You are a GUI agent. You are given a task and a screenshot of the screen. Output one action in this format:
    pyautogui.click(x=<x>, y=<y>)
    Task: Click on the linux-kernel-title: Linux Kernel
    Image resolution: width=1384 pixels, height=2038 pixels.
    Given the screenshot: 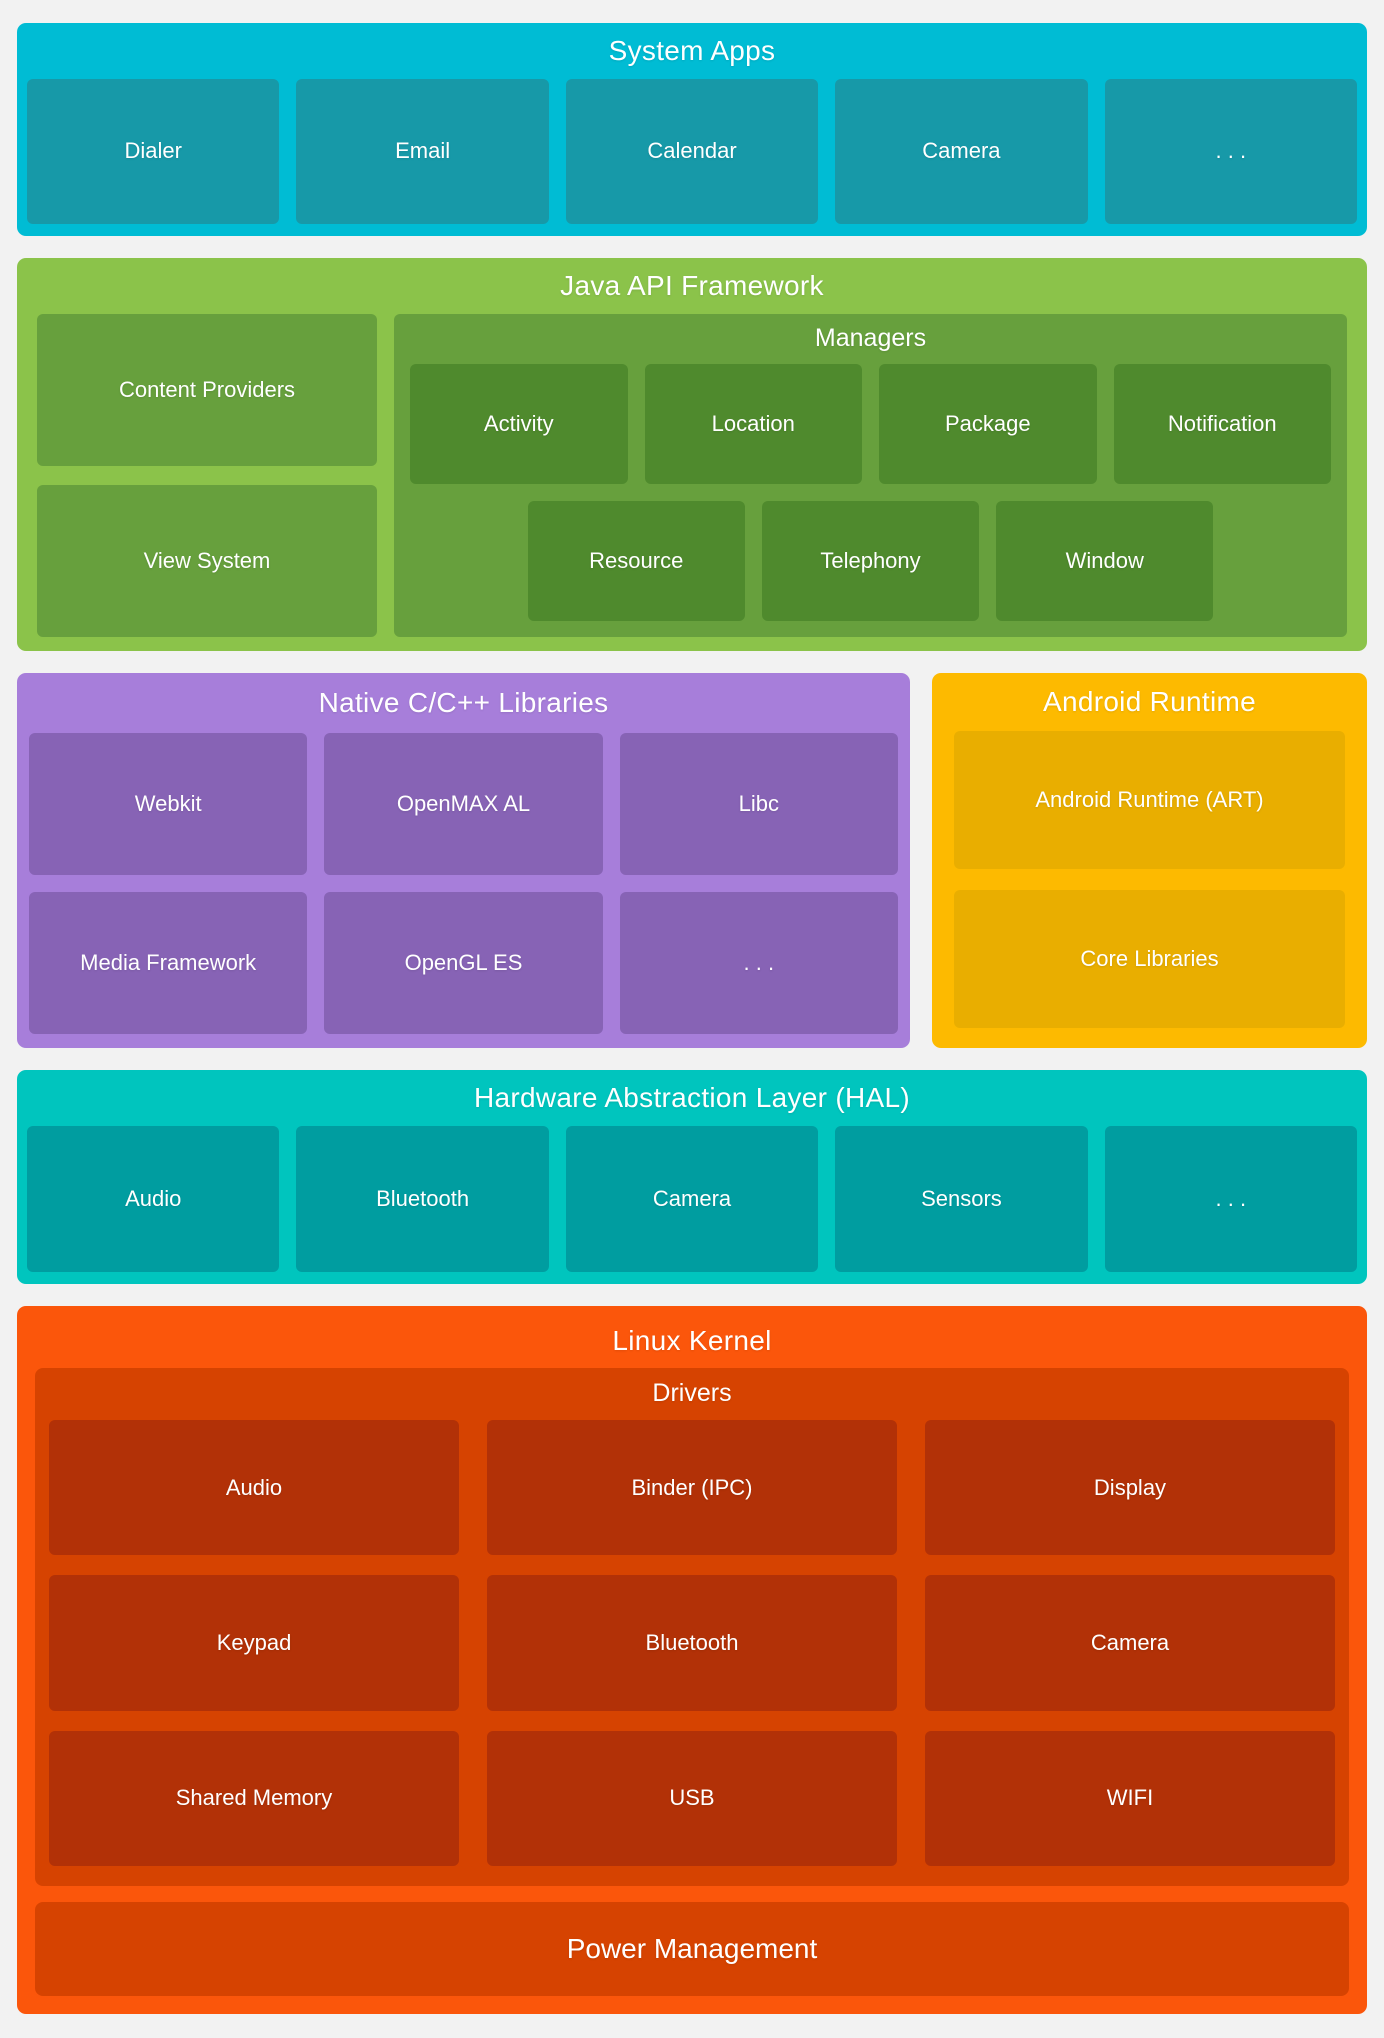 What is the action you would take?
    pyautogui.click(x=692, y=1340)
    